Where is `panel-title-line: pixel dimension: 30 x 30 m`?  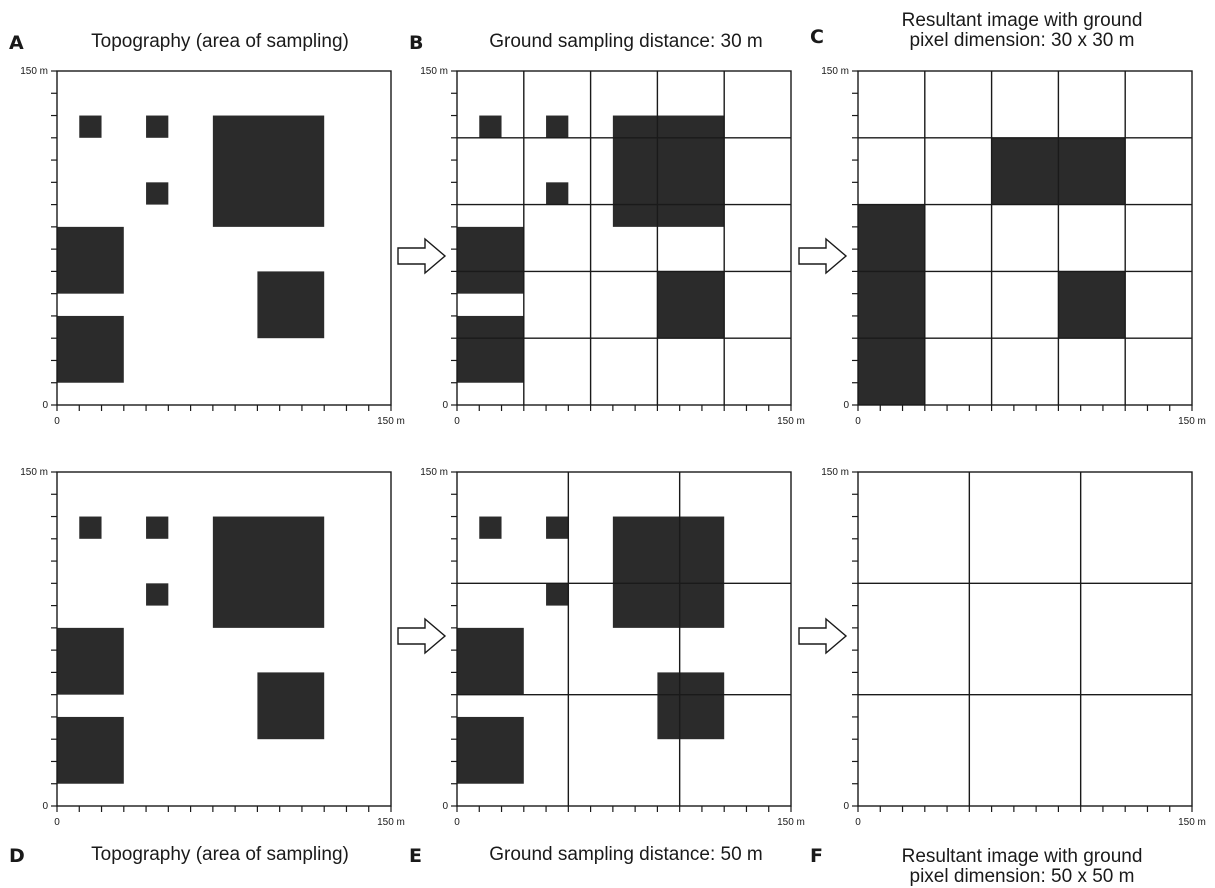
panel-title-line: pixel dimension: 30 x 30 m is located at coordinates (1022, 40).